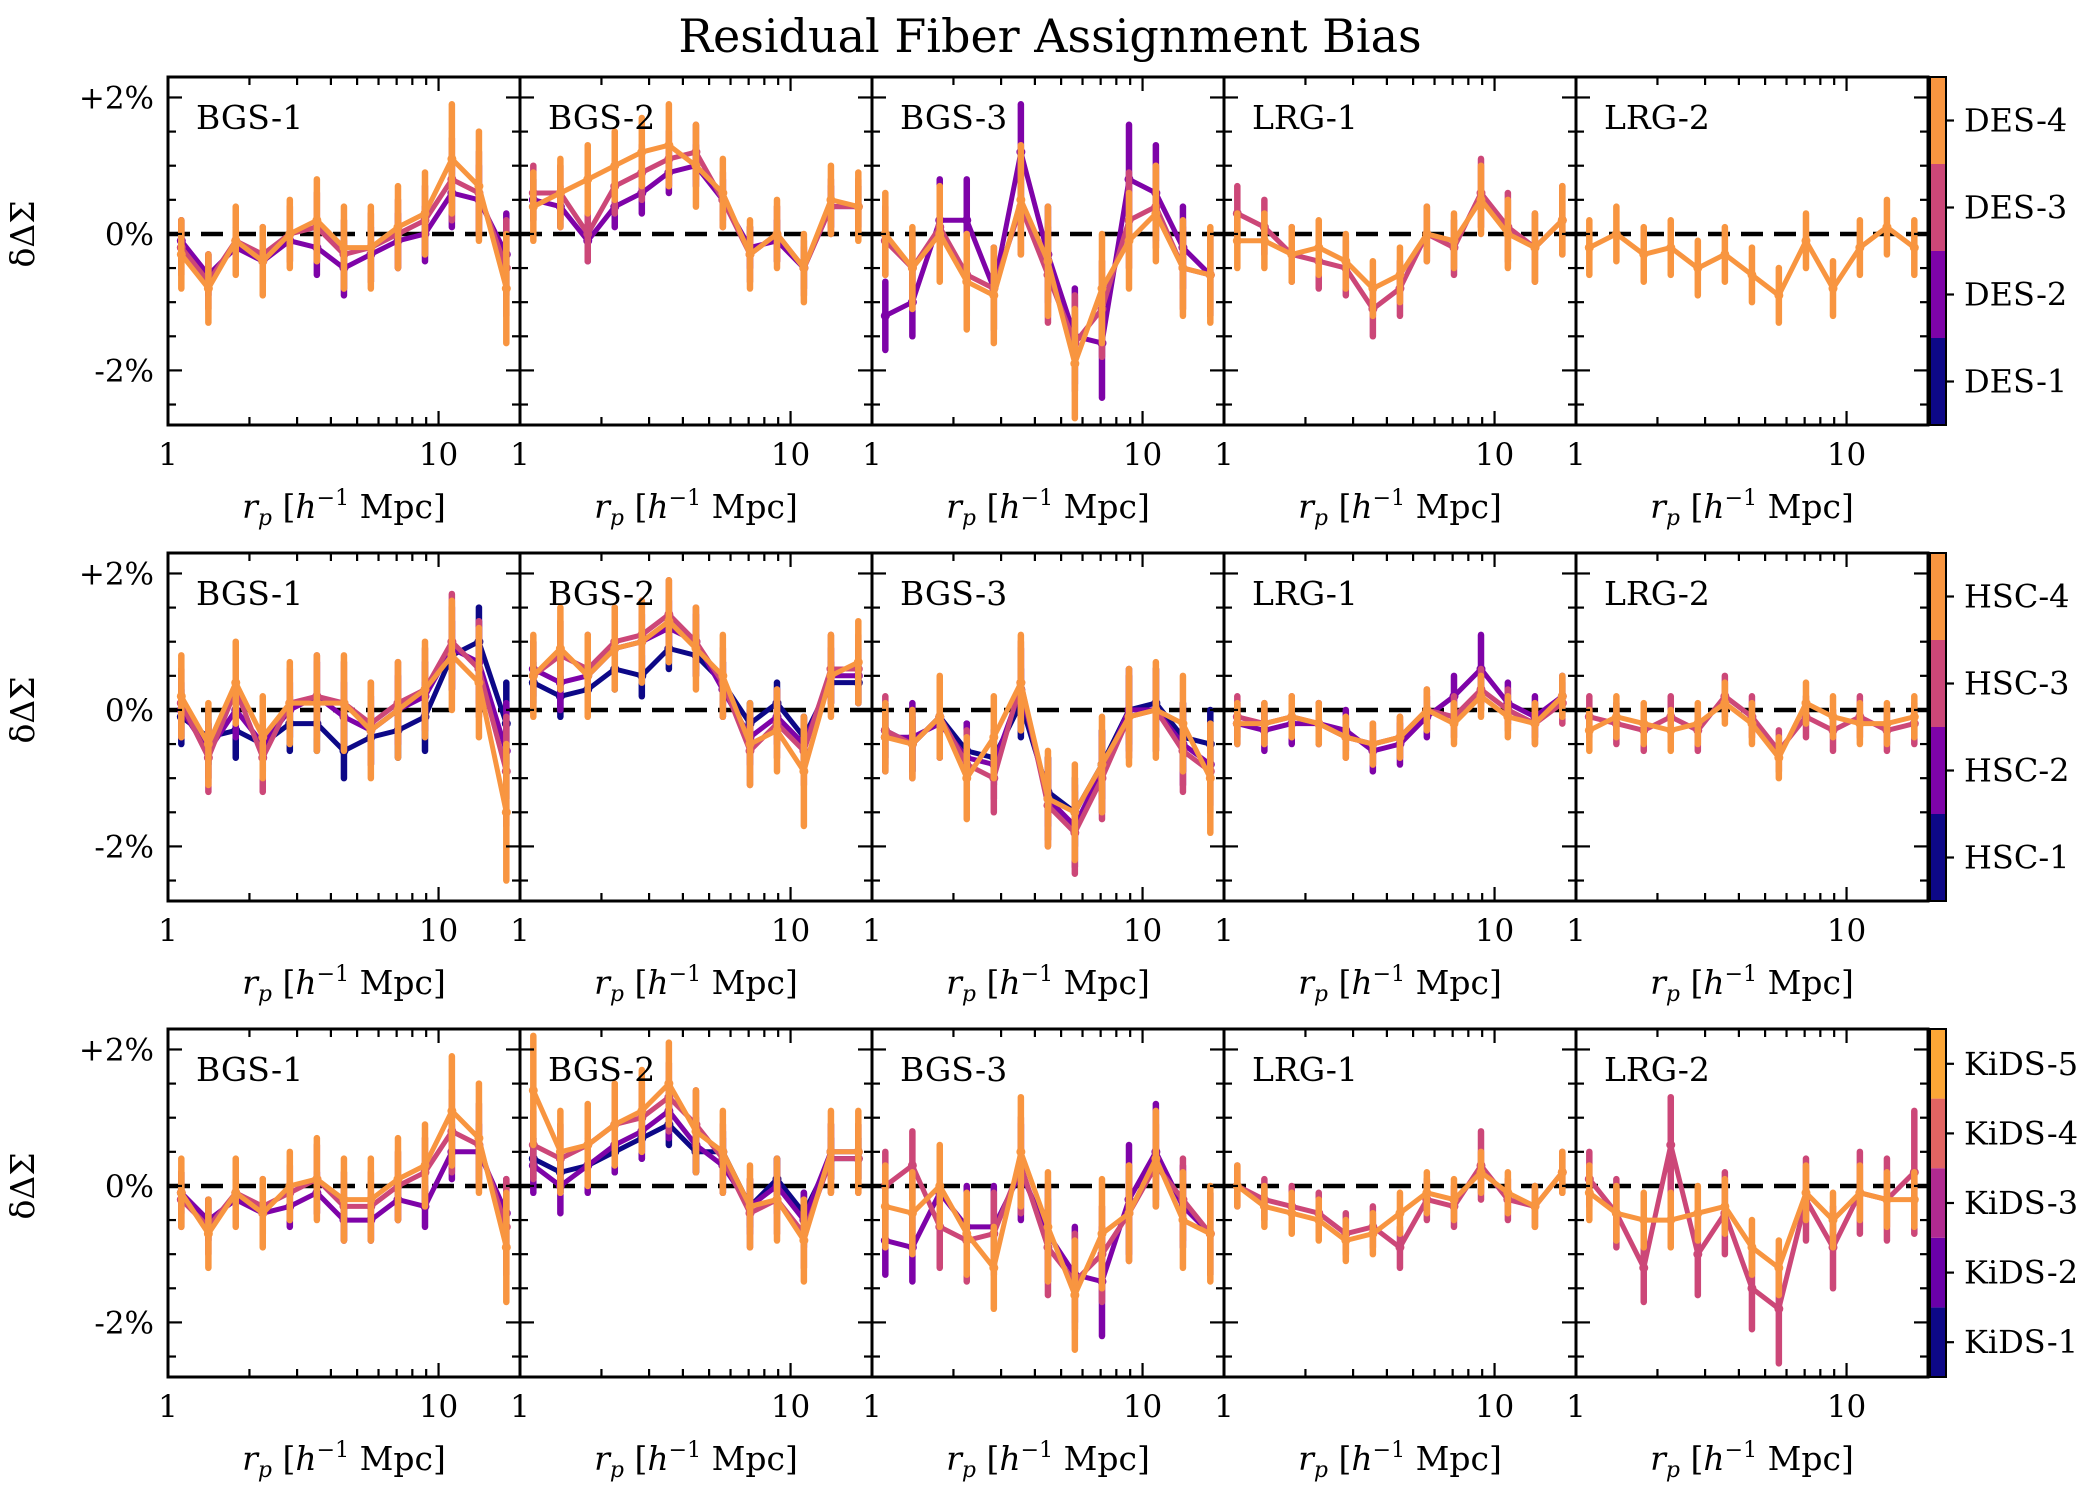 The image size is (2100, 1500). Describe the element at coordinates (1938, 1203) in the screenshot. I see `colorbar-frame` at that location.